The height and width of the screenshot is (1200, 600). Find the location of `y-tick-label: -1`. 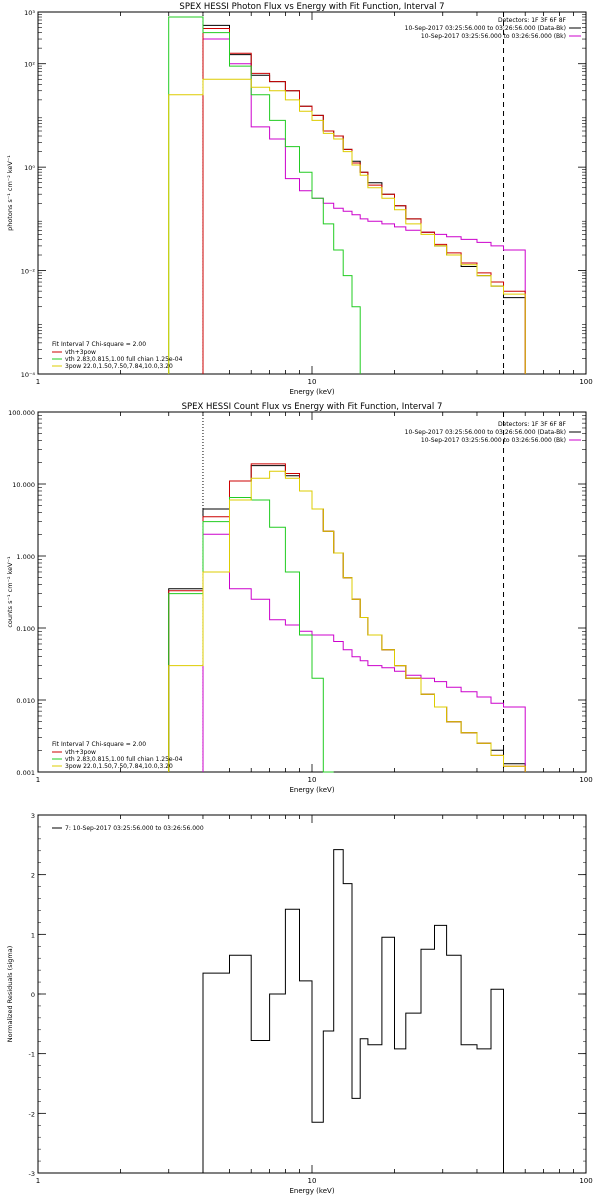

y-tick-label: -1 is located at coordinates (32, 1055).